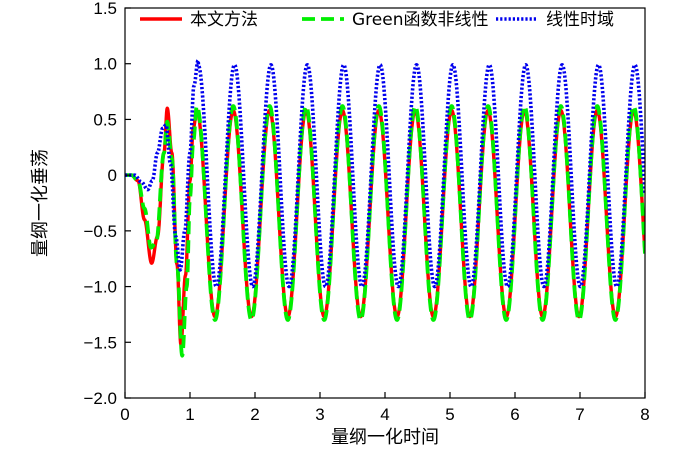 The height and width of the screenshot is (454, 700). Describe the element at coordinates (644, 414) in the screenshot. I see `x-tick-label: 8` at that location.